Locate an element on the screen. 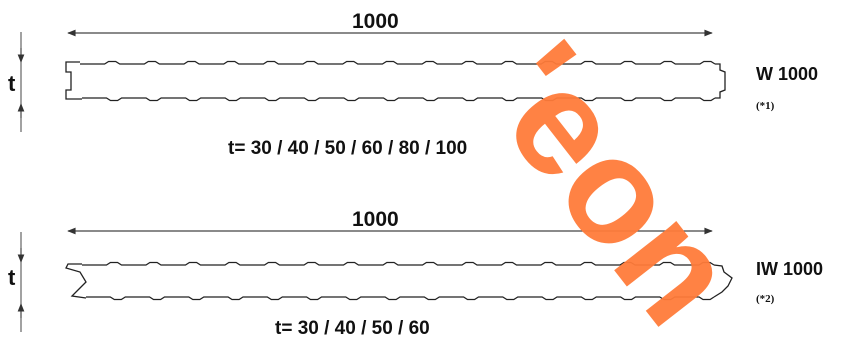 Image resolution: width=842 pixels, height=340 pixels. thickness-values: t= 30 / 40 / 50 / 60 is located at coordinates (352, 328).